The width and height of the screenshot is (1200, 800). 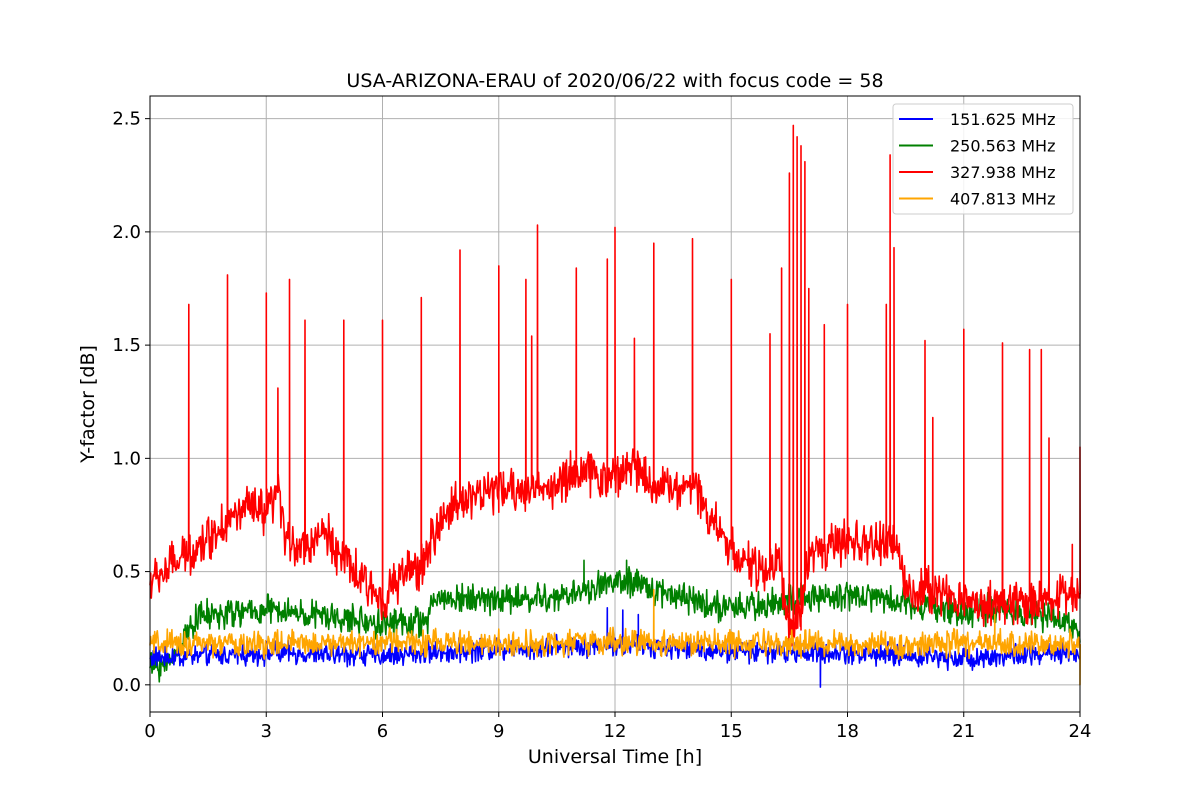 What do you see at coordinates (1002, 119) in the screenshot?
I see `legend-entry: 151.625 MHz` at bounding box center [1002, 119].